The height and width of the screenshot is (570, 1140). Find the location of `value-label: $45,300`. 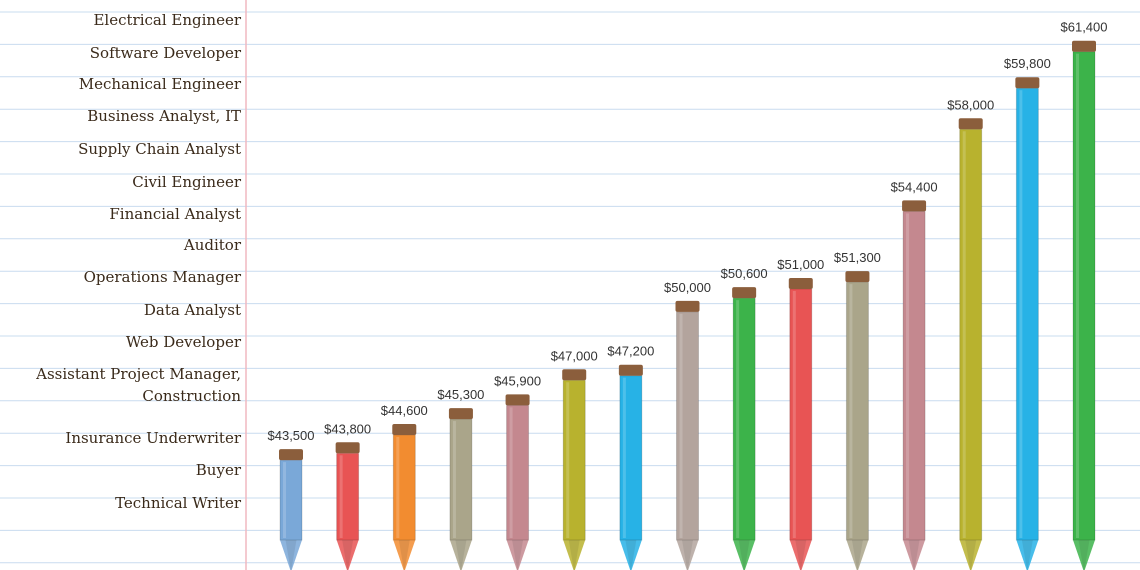

value-label: $45,300 is located at coordinates (460, 394).